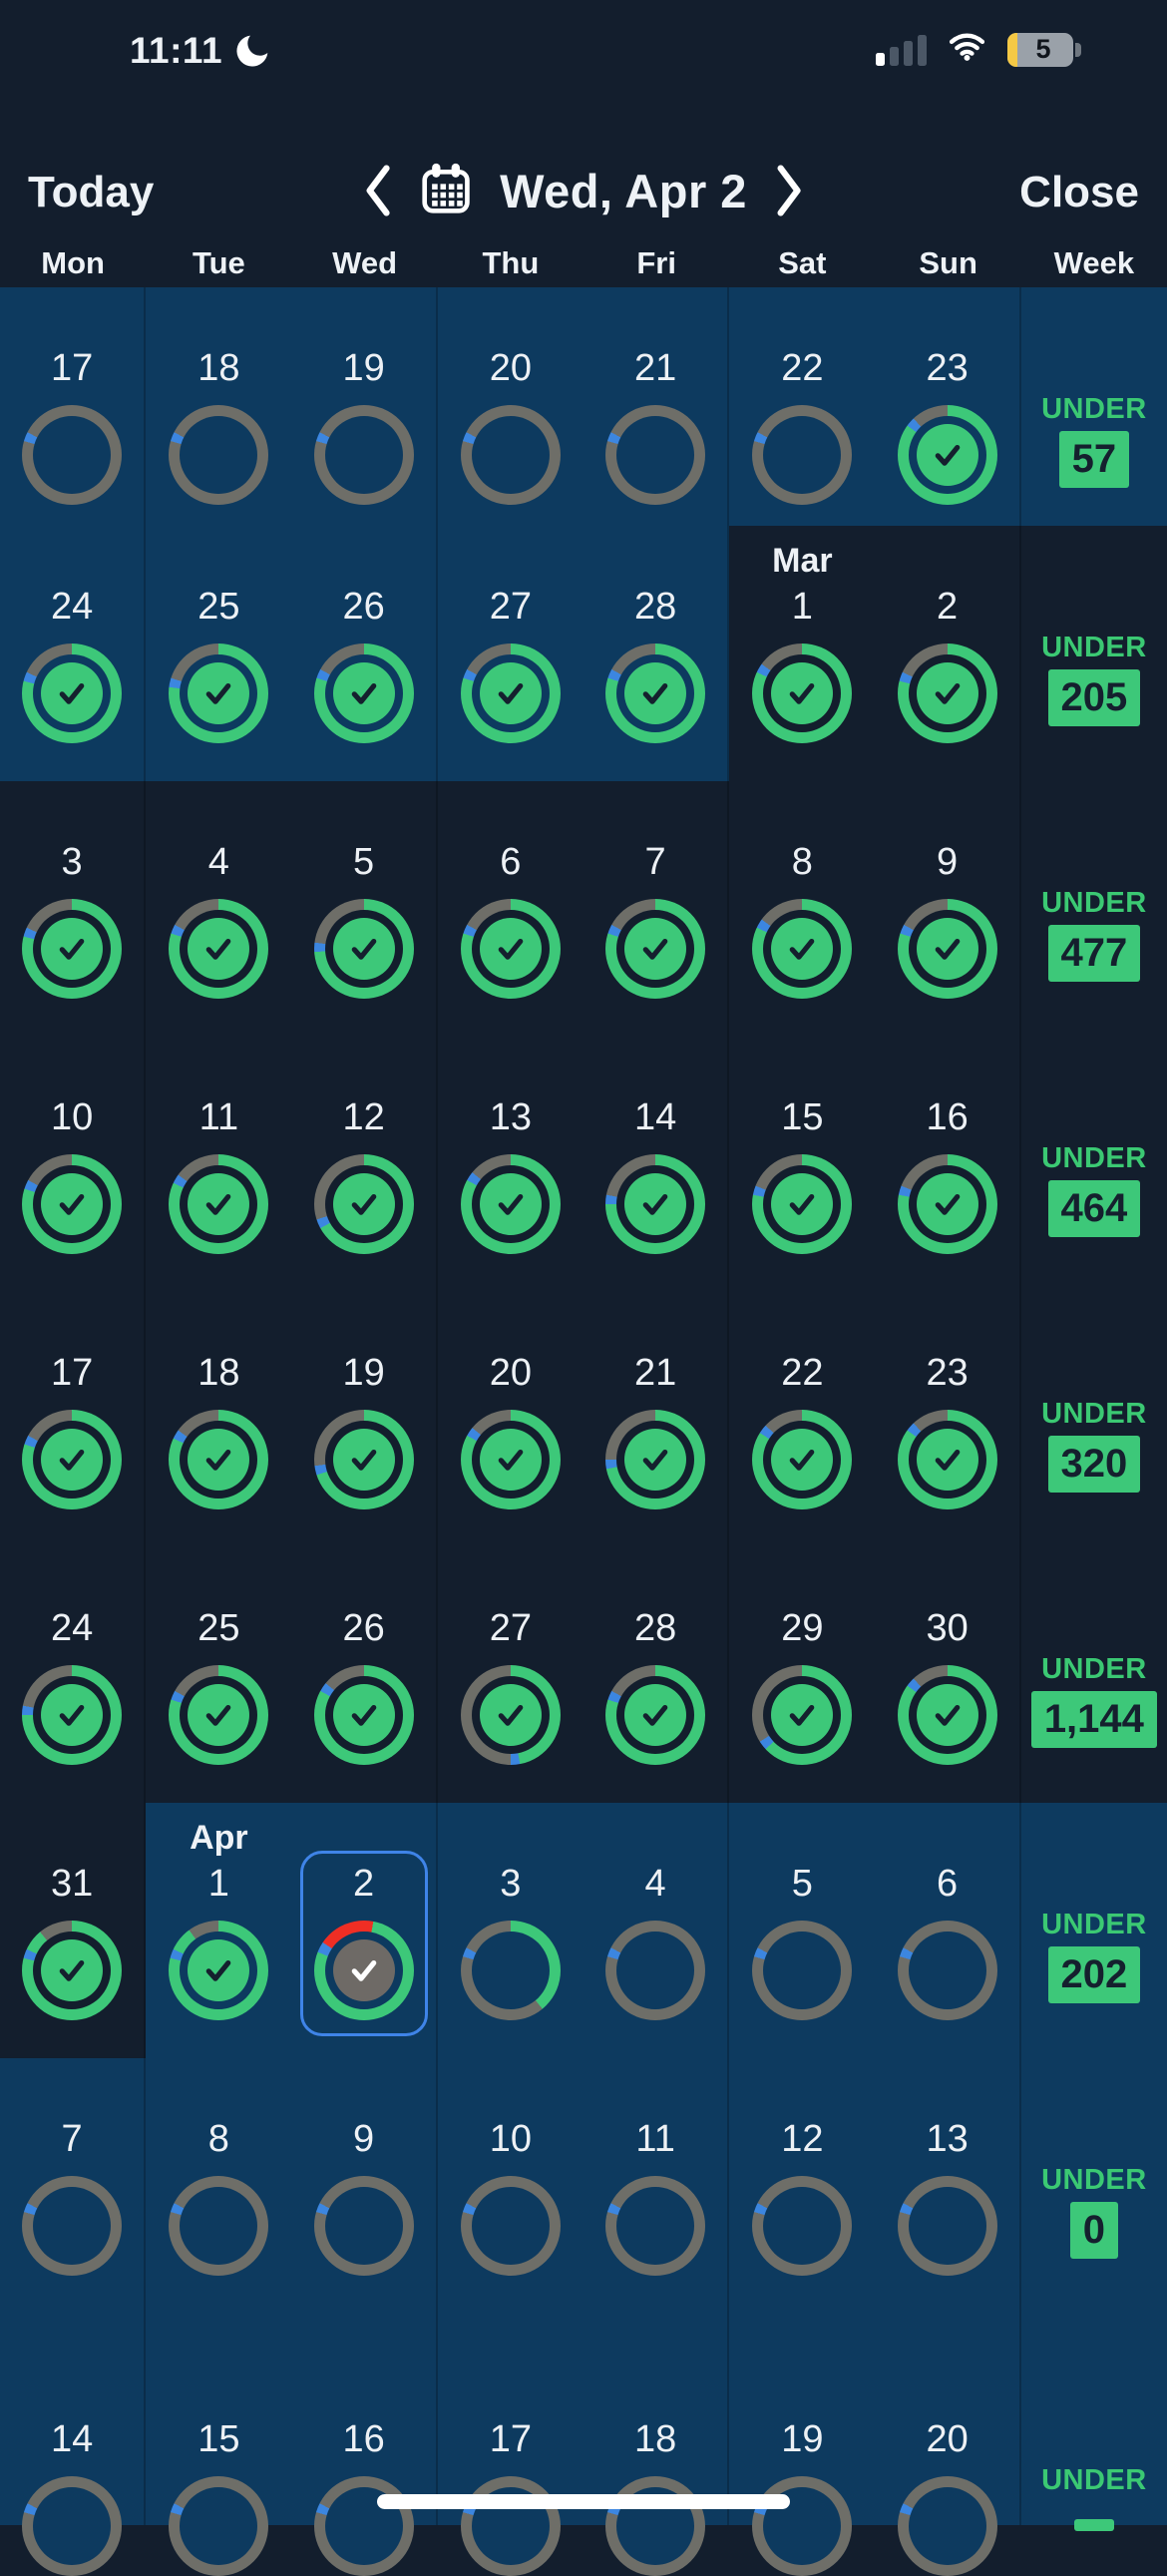 Image resolution: width=1167 pixels, height=2576 pixels. What do you see at coordinates (446, 191) in the screenshot?
I see `calendar-icon` at bounding box center [446, 191].